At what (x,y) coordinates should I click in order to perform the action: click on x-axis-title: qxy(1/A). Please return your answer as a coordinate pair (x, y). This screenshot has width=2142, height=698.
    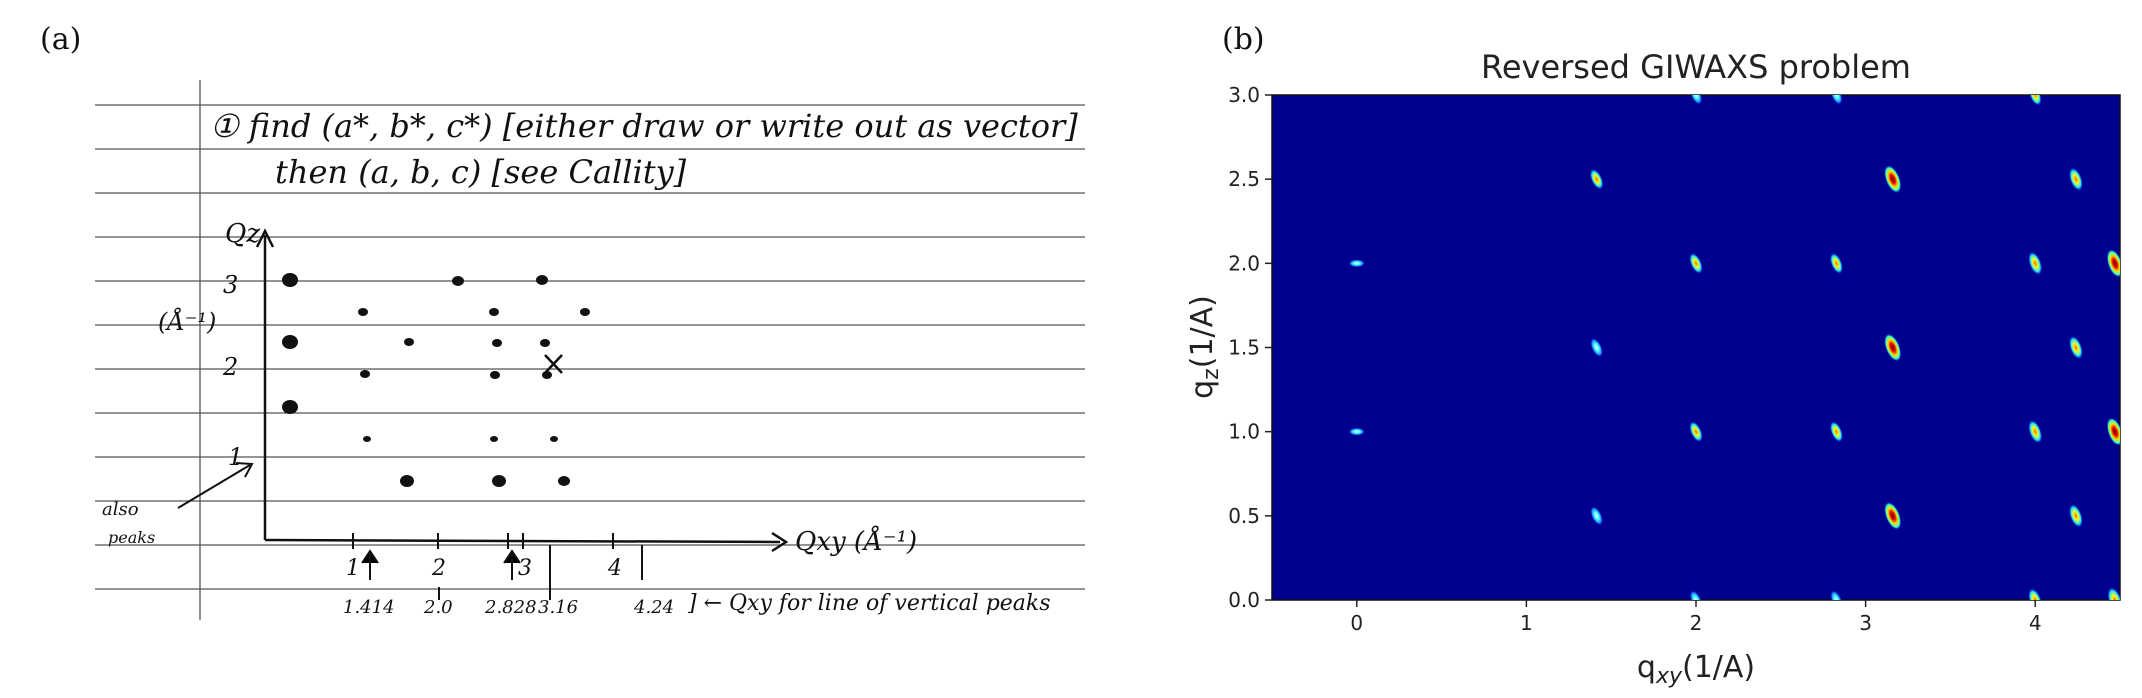
    Looking at the image, I should click on (1696, 669).